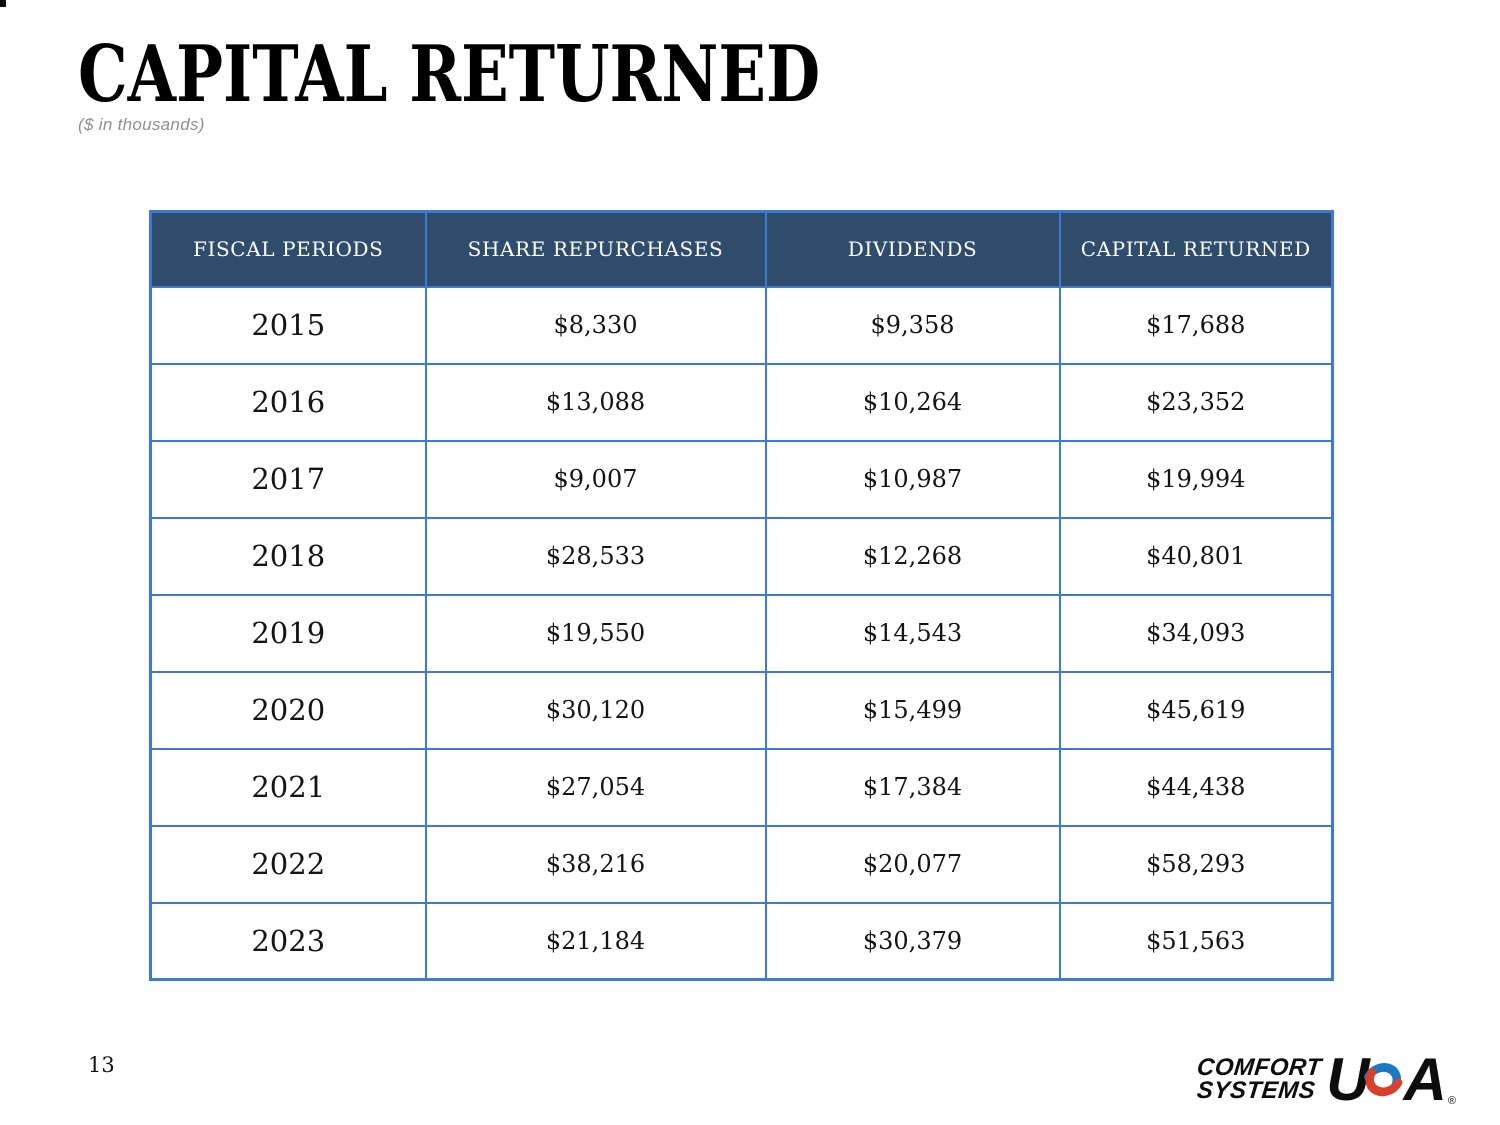 This screenshot has width=1500, height=1125. What do you see at coordinates (288, 633) in the screenshot?
I see `cell-fiscal-period: 2019` at bounding box center [288, 633].